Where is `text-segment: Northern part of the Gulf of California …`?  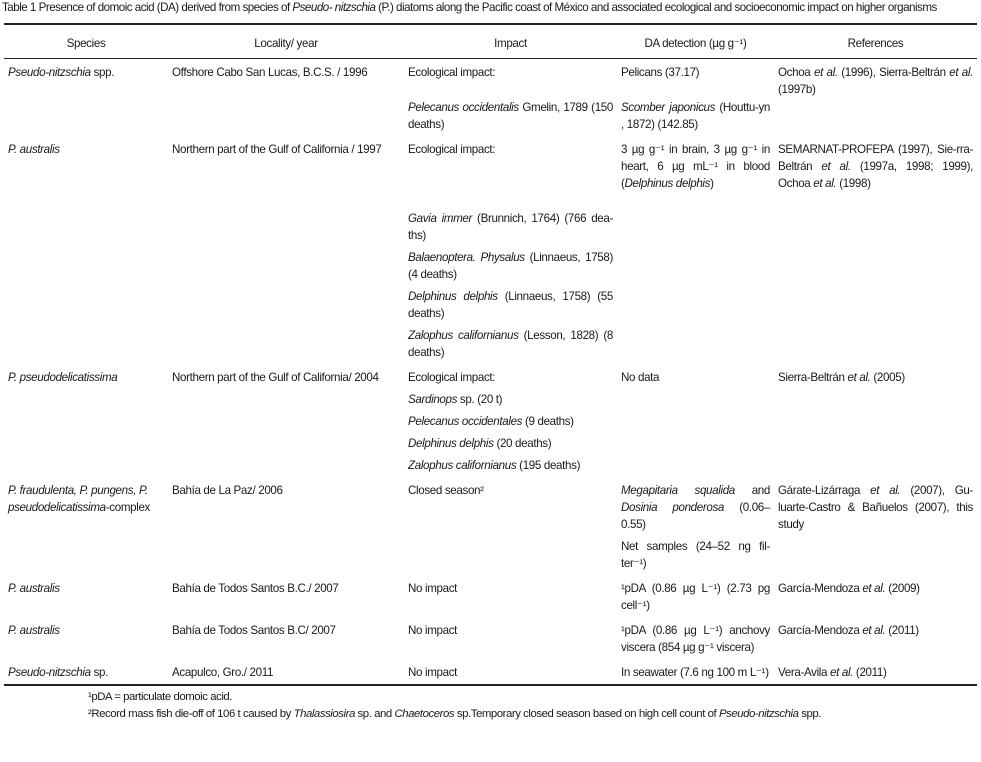 text-segment: Northern part of the Gulf of California … is located at coordinates (277, 149).